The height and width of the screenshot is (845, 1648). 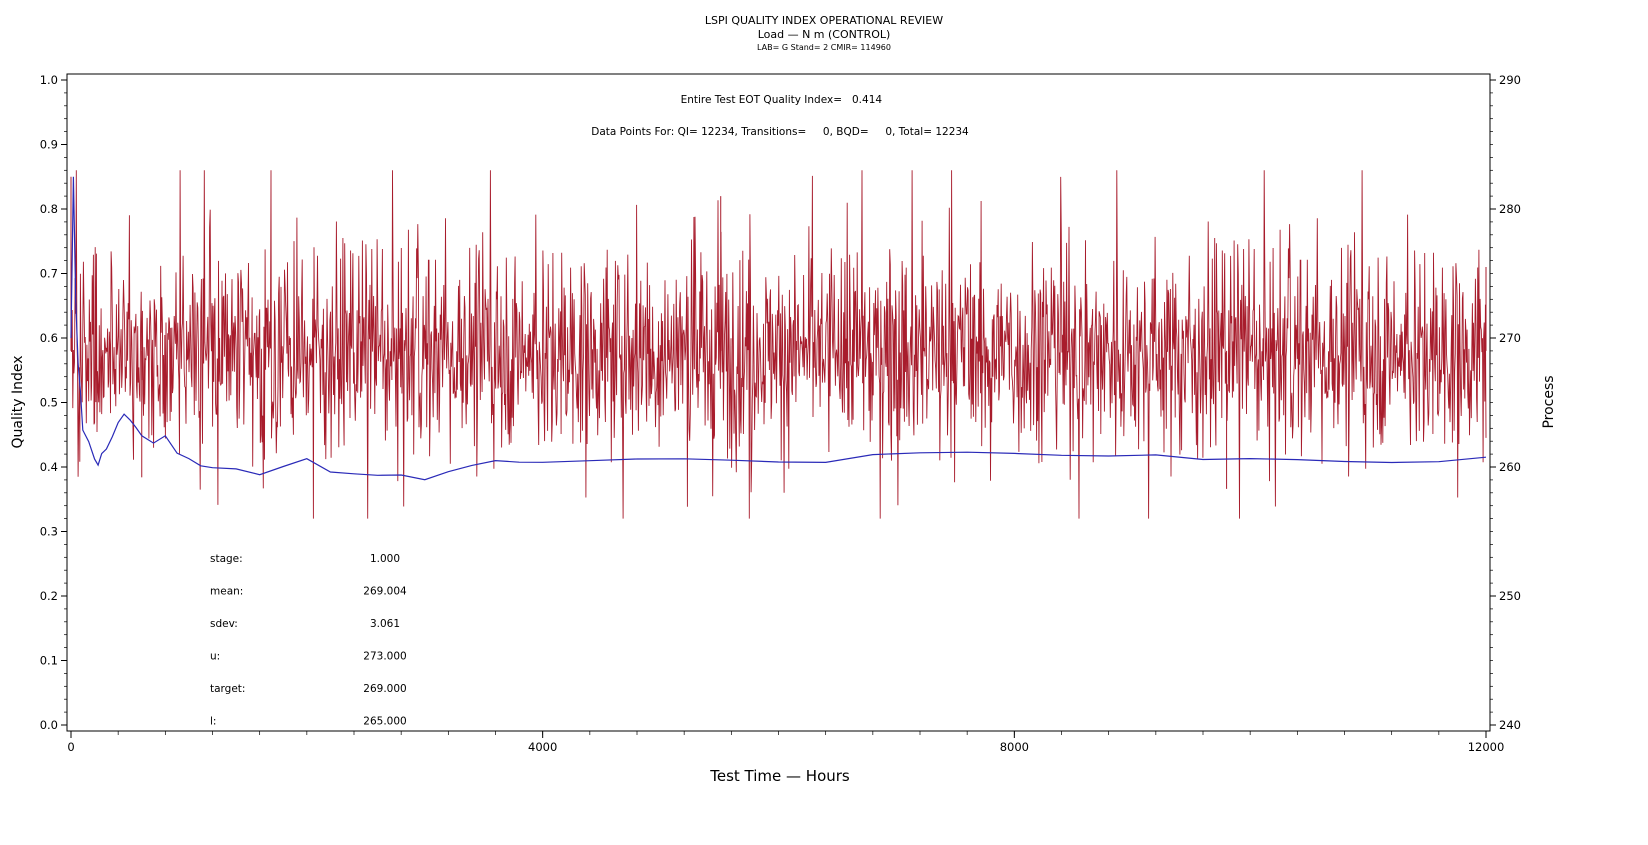 What do you see at coordinates (226, 559) in the screenshot?
I see `stat-label: stage:` at bounding box center [226, 559].